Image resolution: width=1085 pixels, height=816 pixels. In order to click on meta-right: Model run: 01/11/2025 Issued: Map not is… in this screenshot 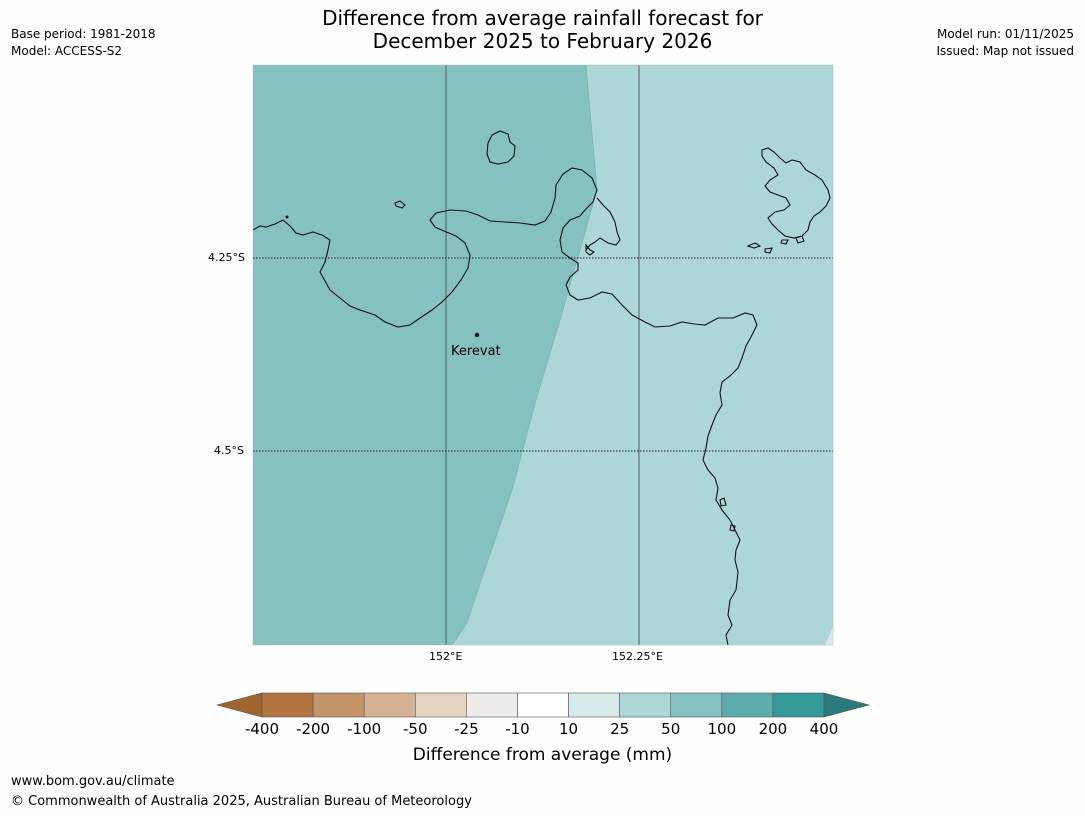, I will do `click(1005, 43)`.